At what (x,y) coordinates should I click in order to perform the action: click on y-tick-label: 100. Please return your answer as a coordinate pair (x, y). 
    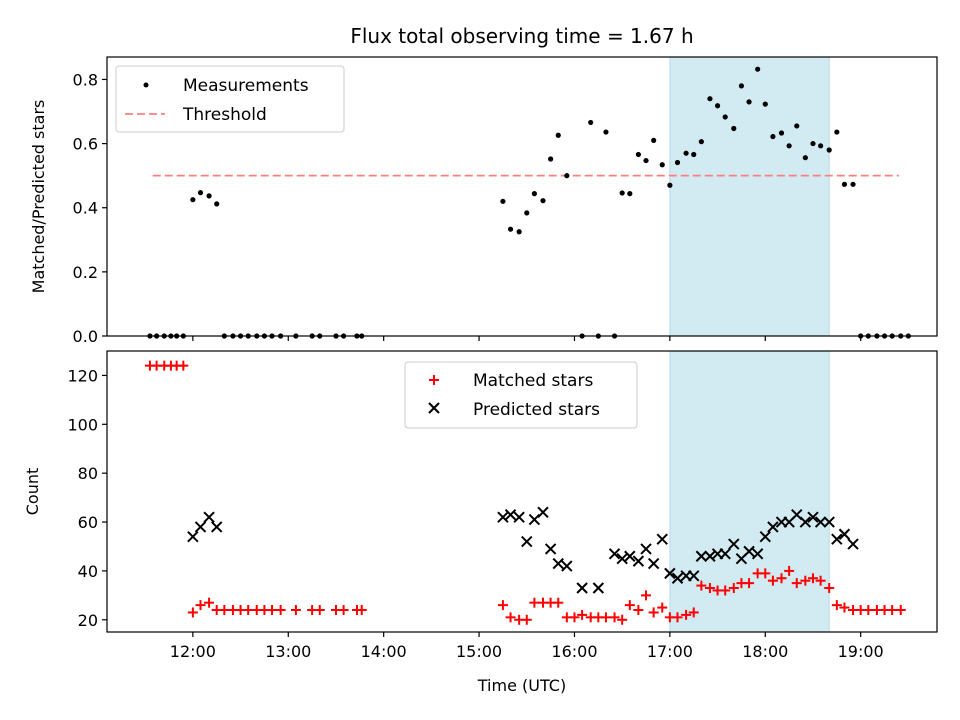
    Looking at the image, I should click on (82, 424).